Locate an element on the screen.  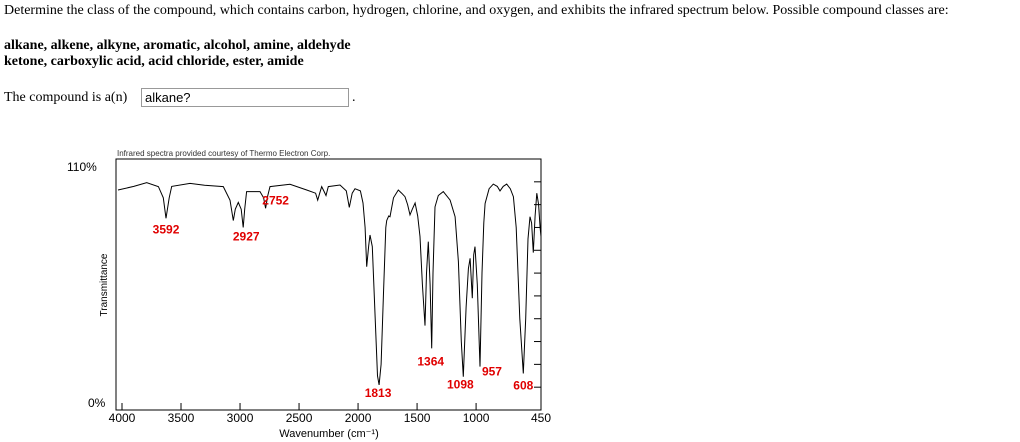
answer-input: alkane? is located at coordinates (245, 97).